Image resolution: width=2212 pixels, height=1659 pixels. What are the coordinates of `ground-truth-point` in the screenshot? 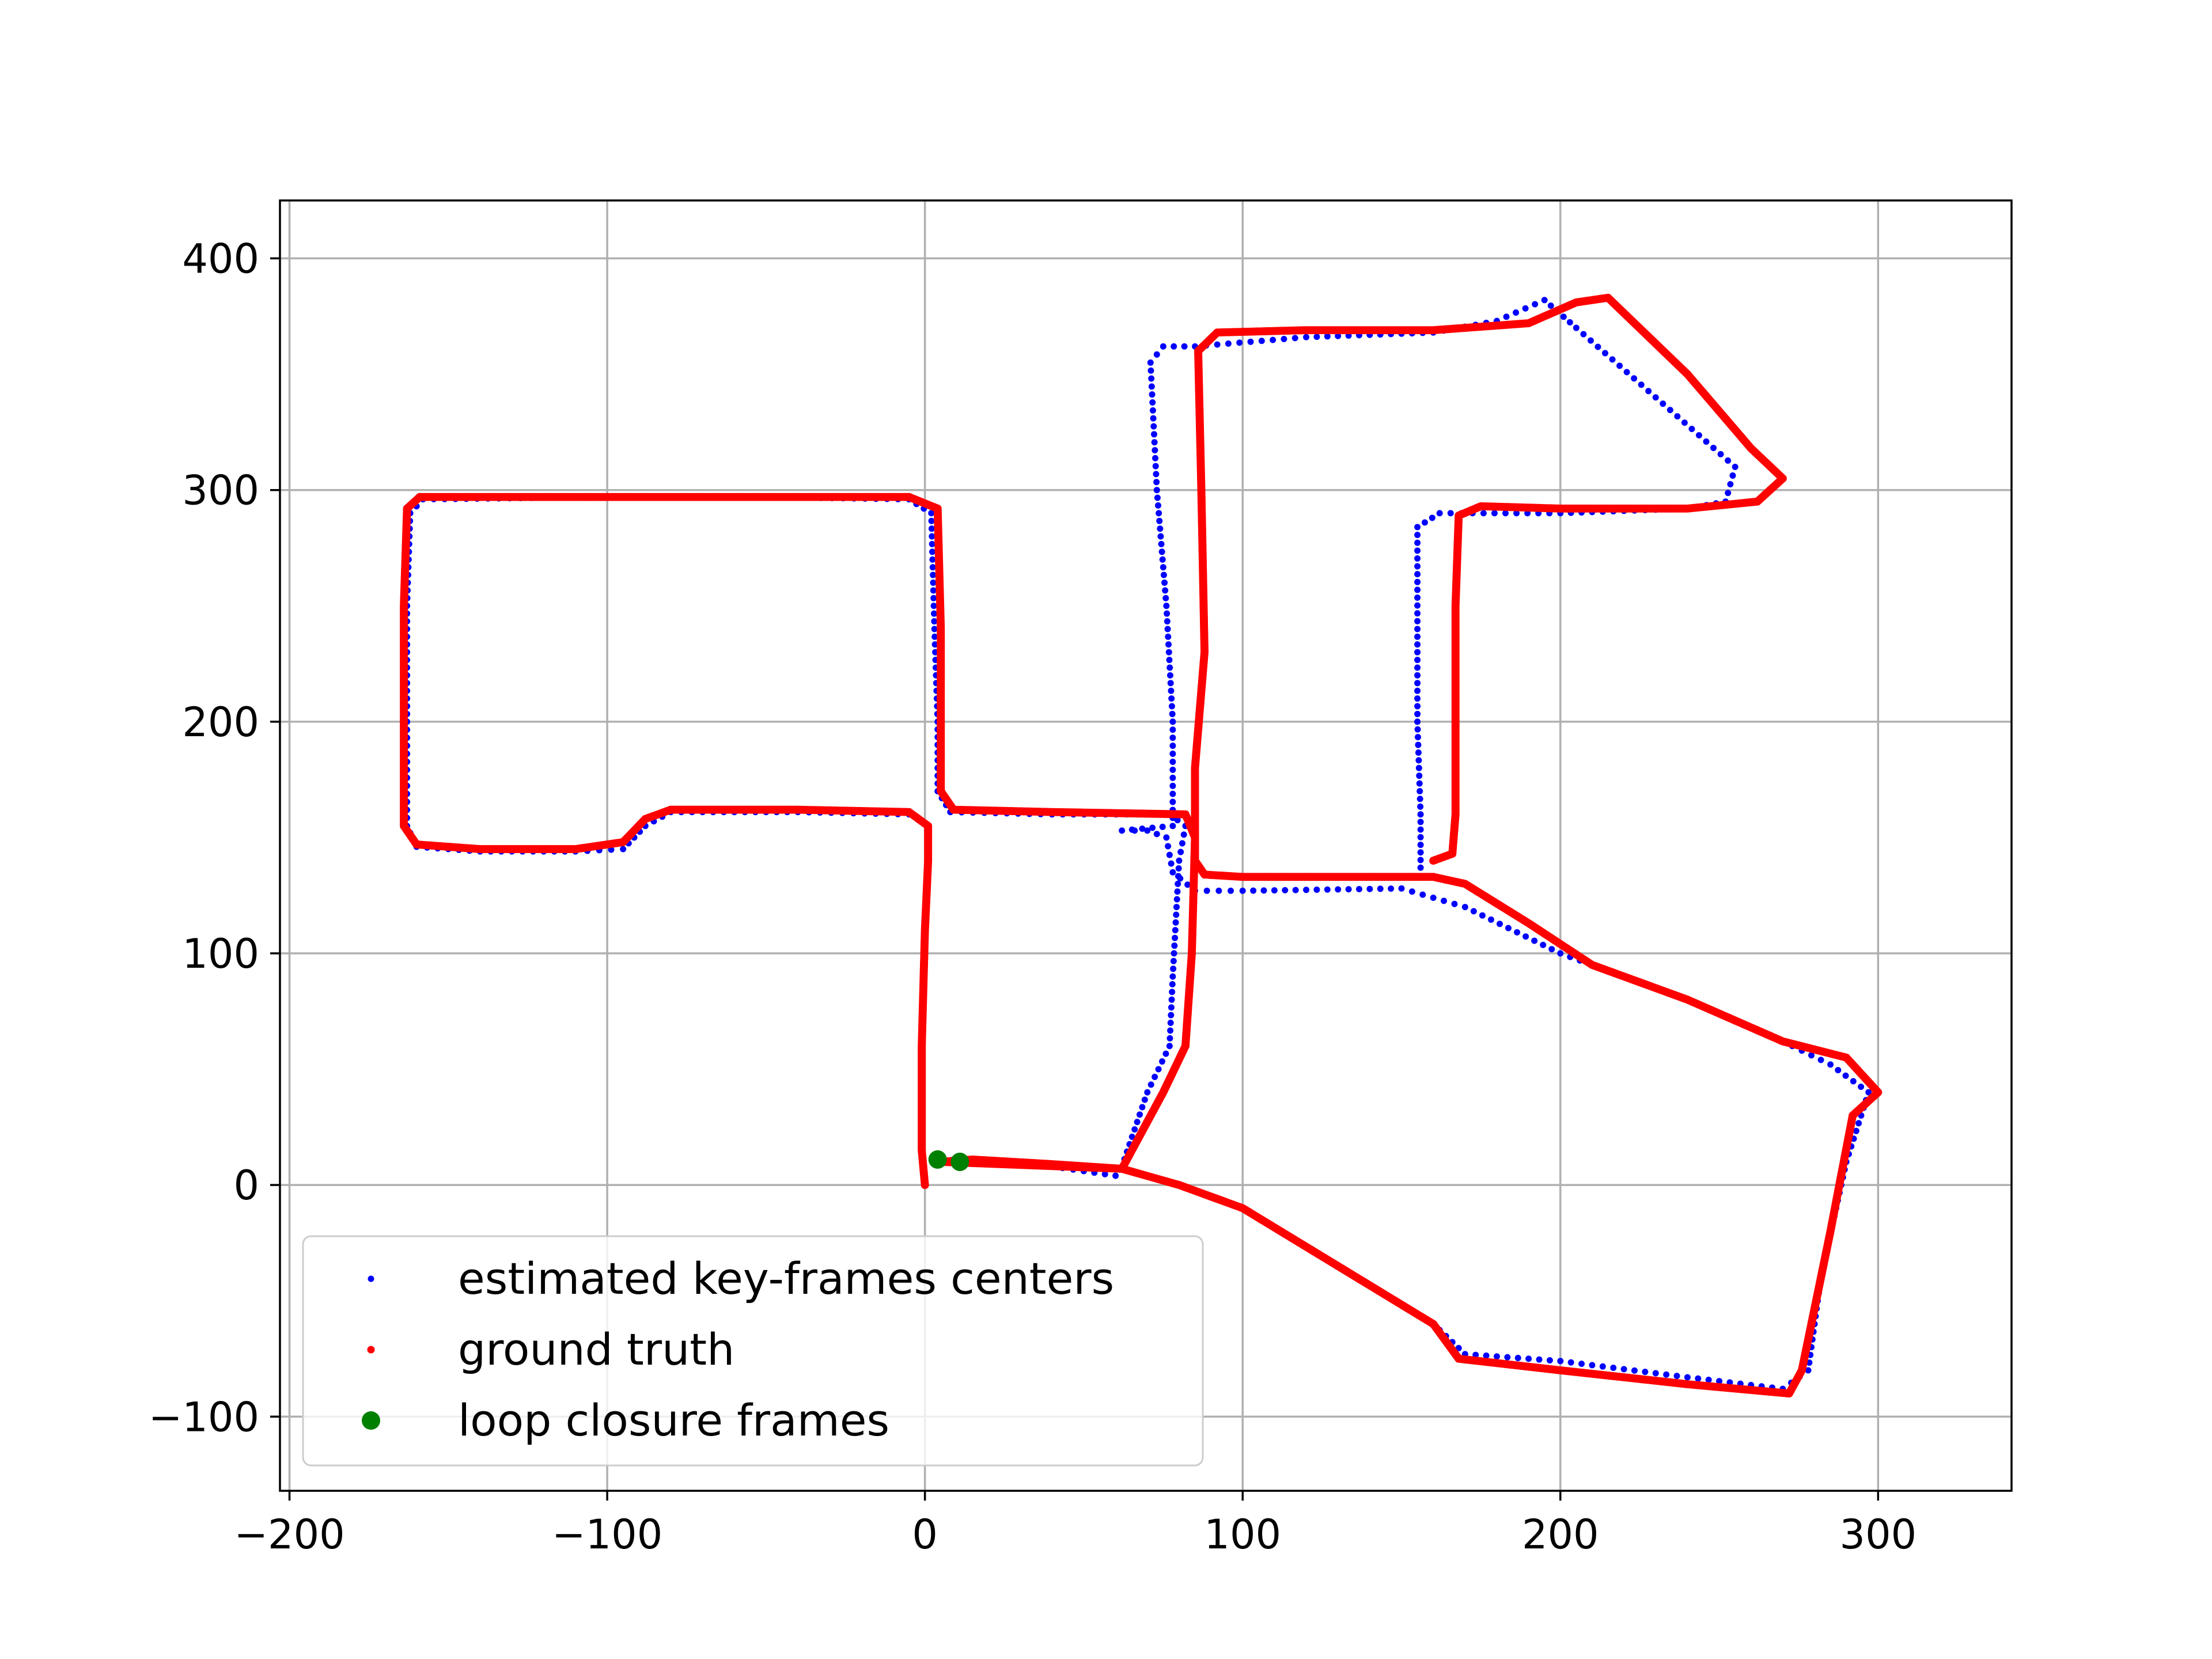 It's located at (1433, 861).